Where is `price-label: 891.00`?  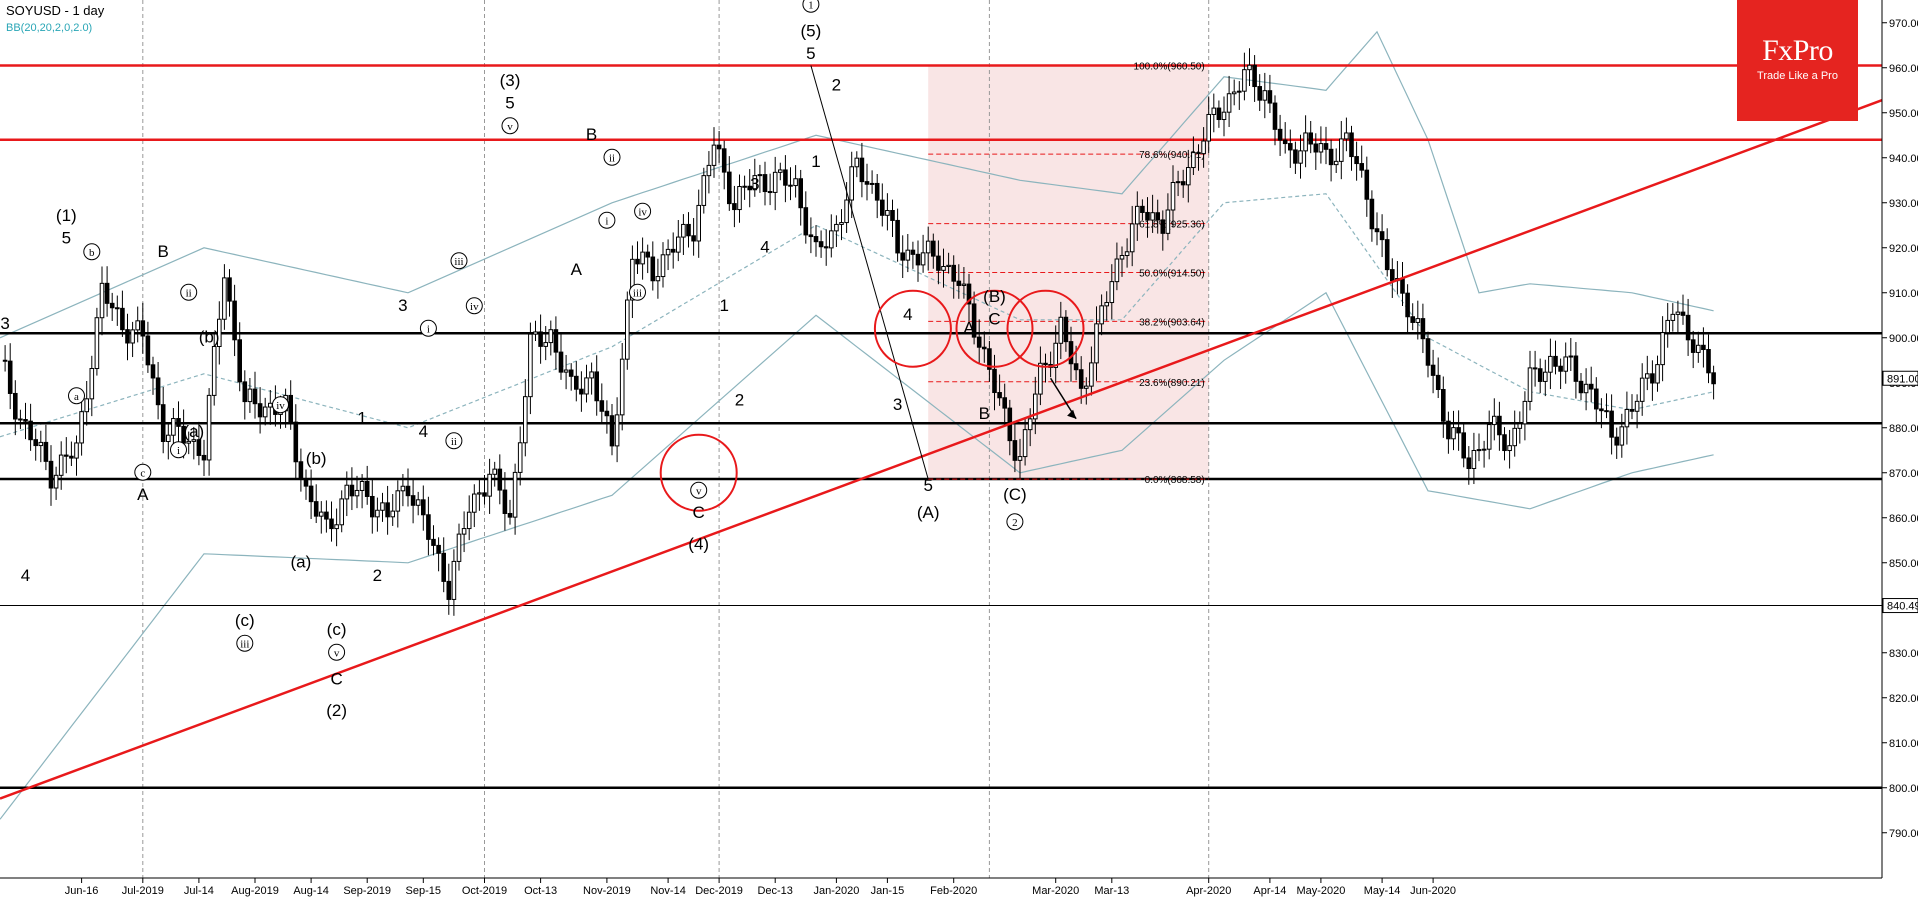 price-label: 891.00 is located at coordinates (1902, 379).